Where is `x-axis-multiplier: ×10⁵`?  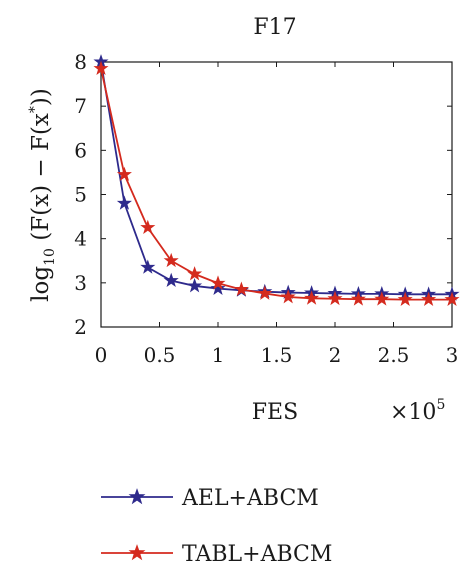
x-axis-multiplier: ×10⁵ is located at coordinates (417, 411).